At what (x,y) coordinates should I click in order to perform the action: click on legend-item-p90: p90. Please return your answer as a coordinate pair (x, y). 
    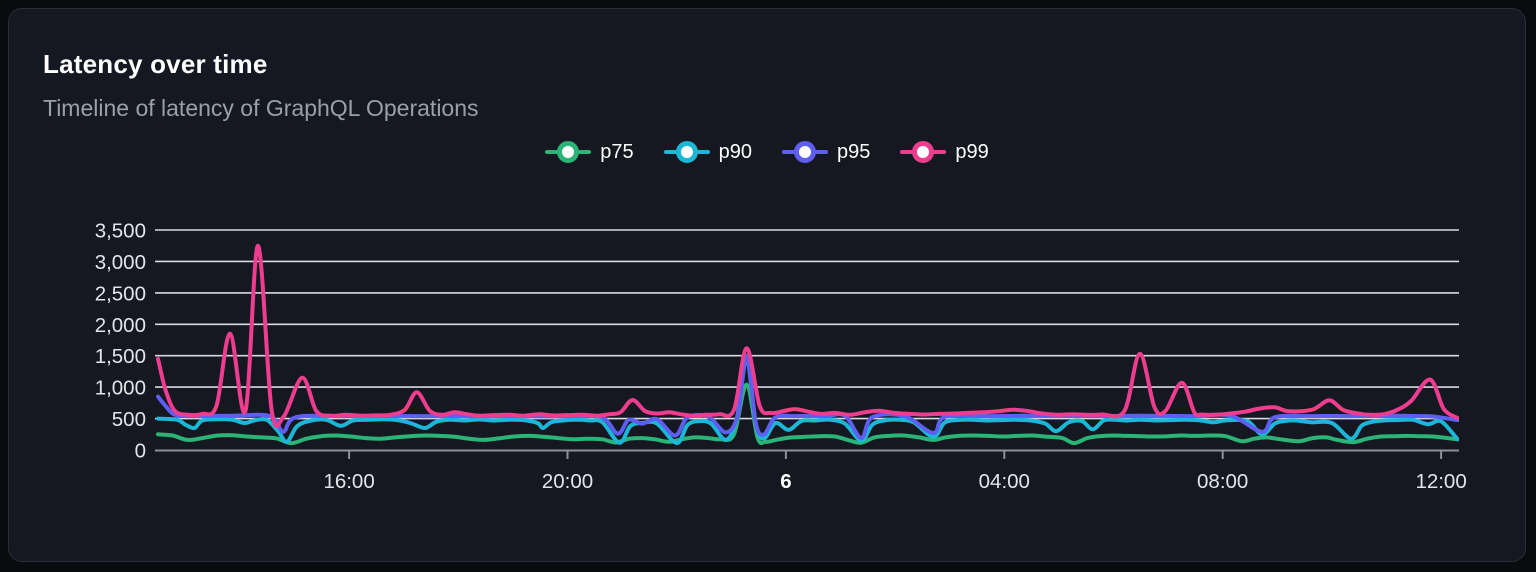
    Looking at the image, I should click on (707, 152).